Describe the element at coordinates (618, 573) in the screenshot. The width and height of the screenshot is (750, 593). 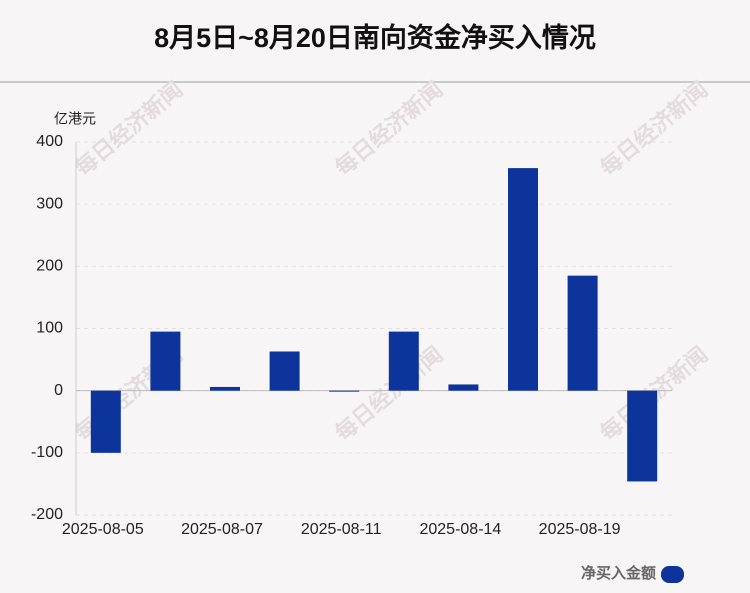
I see `legend-label: 净买入金额` at that location.